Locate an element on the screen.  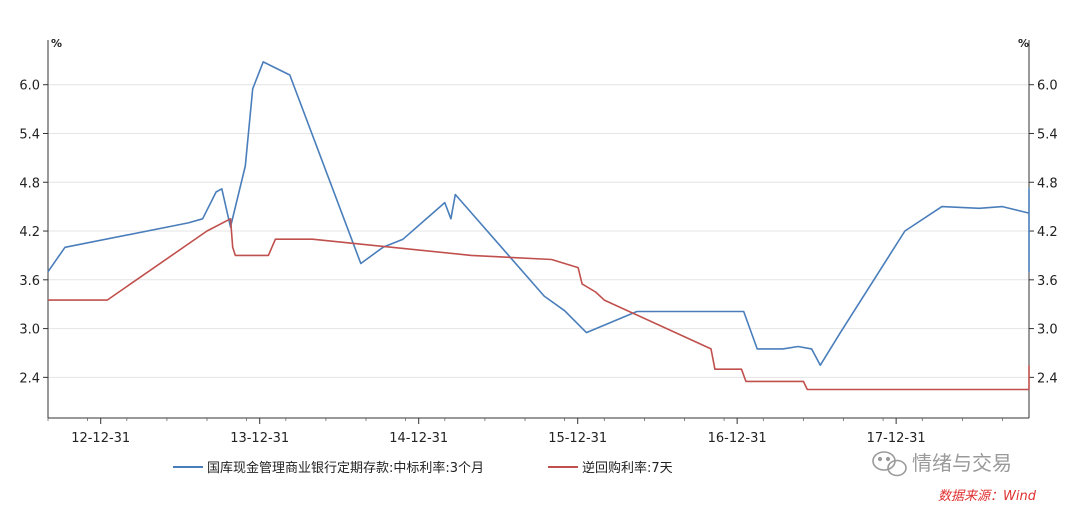
x-tick-label-5: 17-12-31 is located at coordinates (896, 438).